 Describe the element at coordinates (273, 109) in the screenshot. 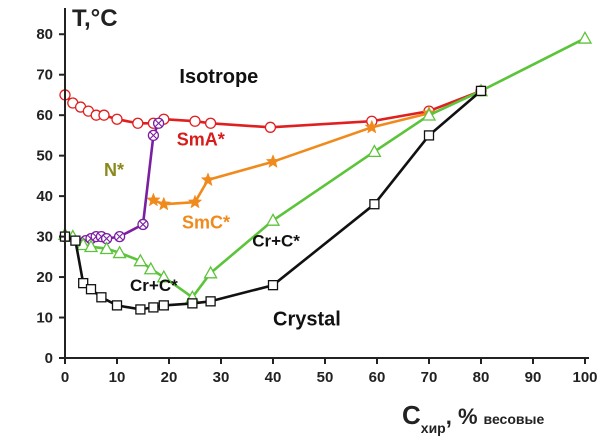

I see `series-isotropic_transition` at that location.